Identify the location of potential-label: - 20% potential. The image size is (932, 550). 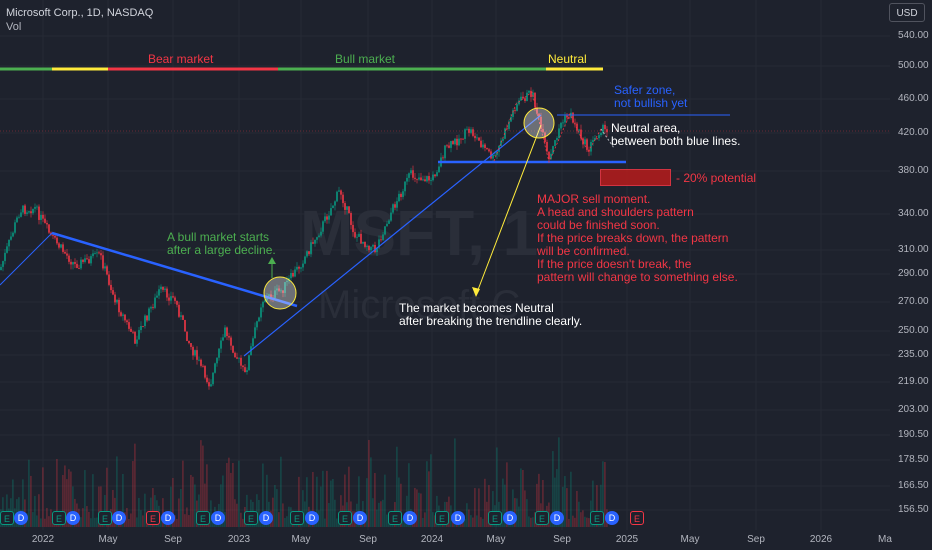
(716, 178).